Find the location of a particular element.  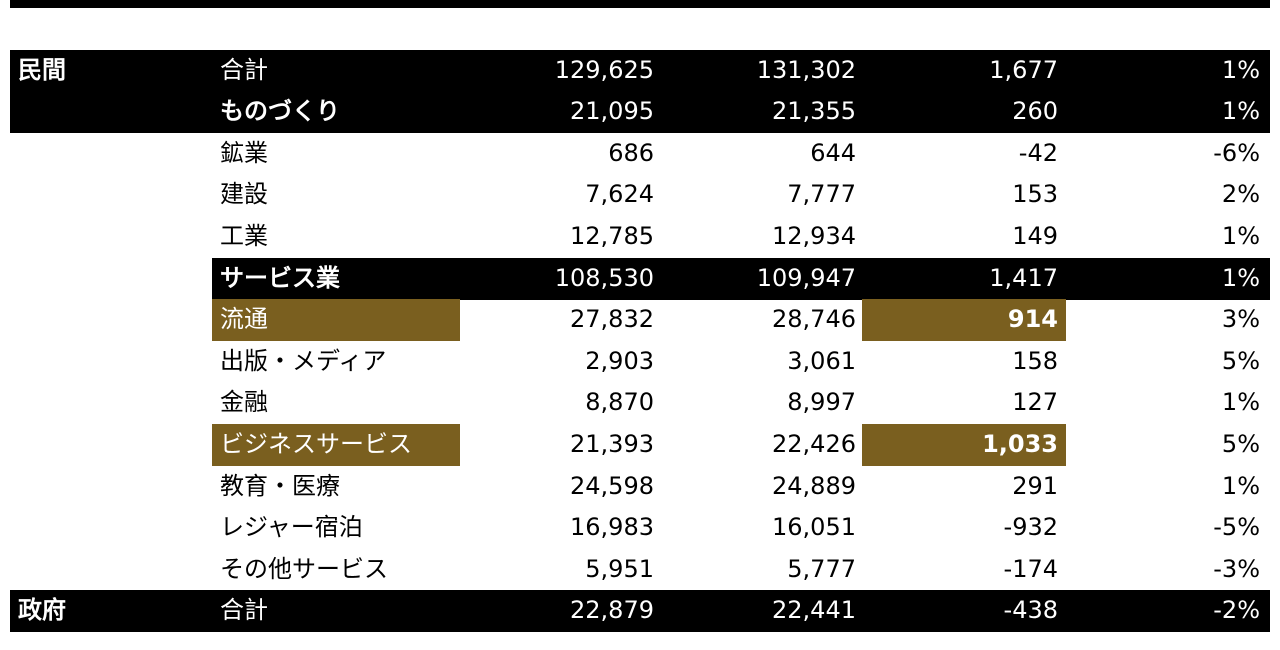

row-group: 民間 is located at coordinates (42, 70).